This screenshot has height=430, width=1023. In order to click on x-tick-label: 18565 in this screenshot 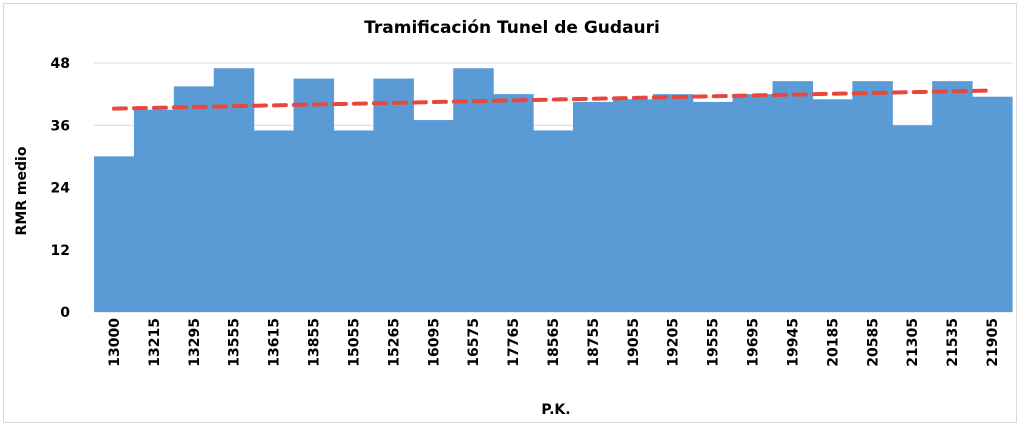, I will do `click(554, 342)`.